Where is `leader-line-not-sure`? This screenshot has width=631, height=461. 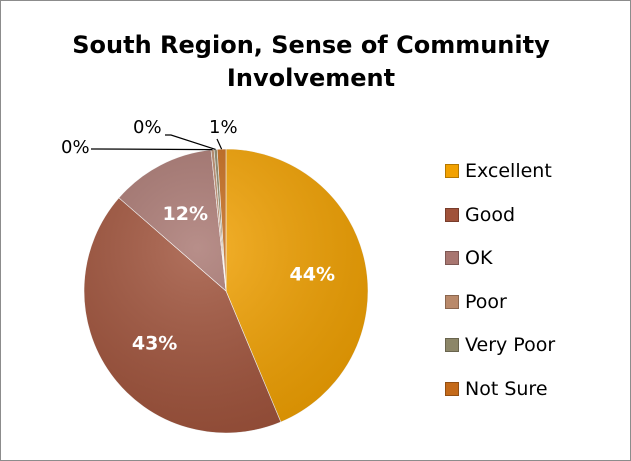
leader-line-not-sure is located at coordinates (219, 144).